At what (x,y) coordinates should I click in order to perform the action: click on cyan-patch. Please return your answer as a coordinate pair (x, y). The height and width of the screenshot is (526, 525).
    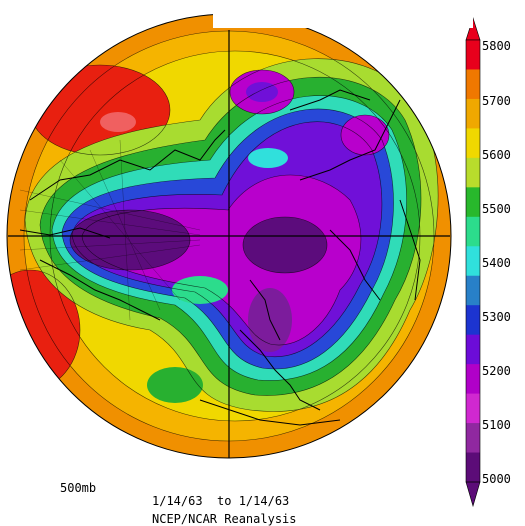
    Looking at the image, I should click on (268, 158).